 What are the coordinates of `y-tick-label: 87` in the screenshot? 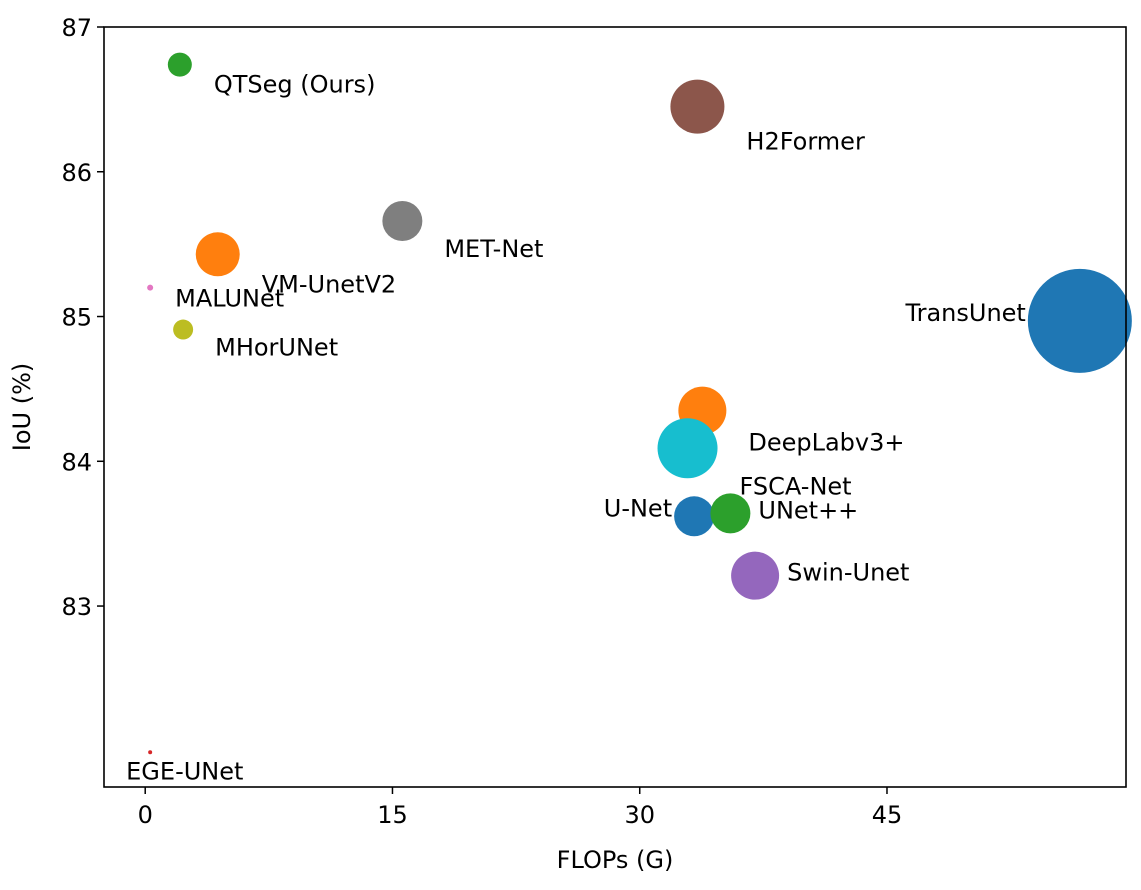 It's located at (76, 28).